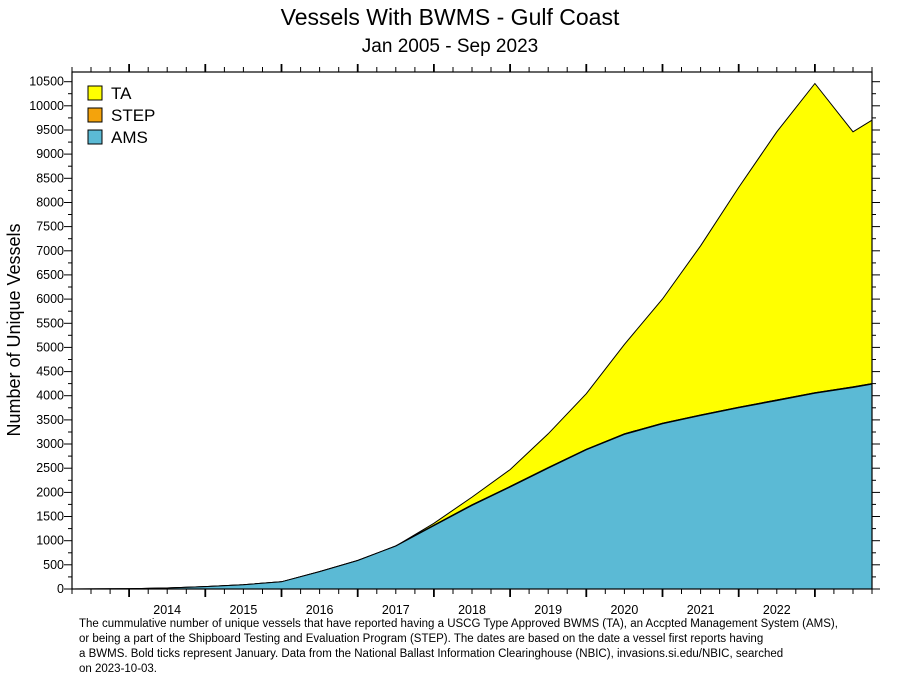 The width and height of the screenshot is (900, 700). I want to click on y-tick-label: 4500, so click(50, 372).